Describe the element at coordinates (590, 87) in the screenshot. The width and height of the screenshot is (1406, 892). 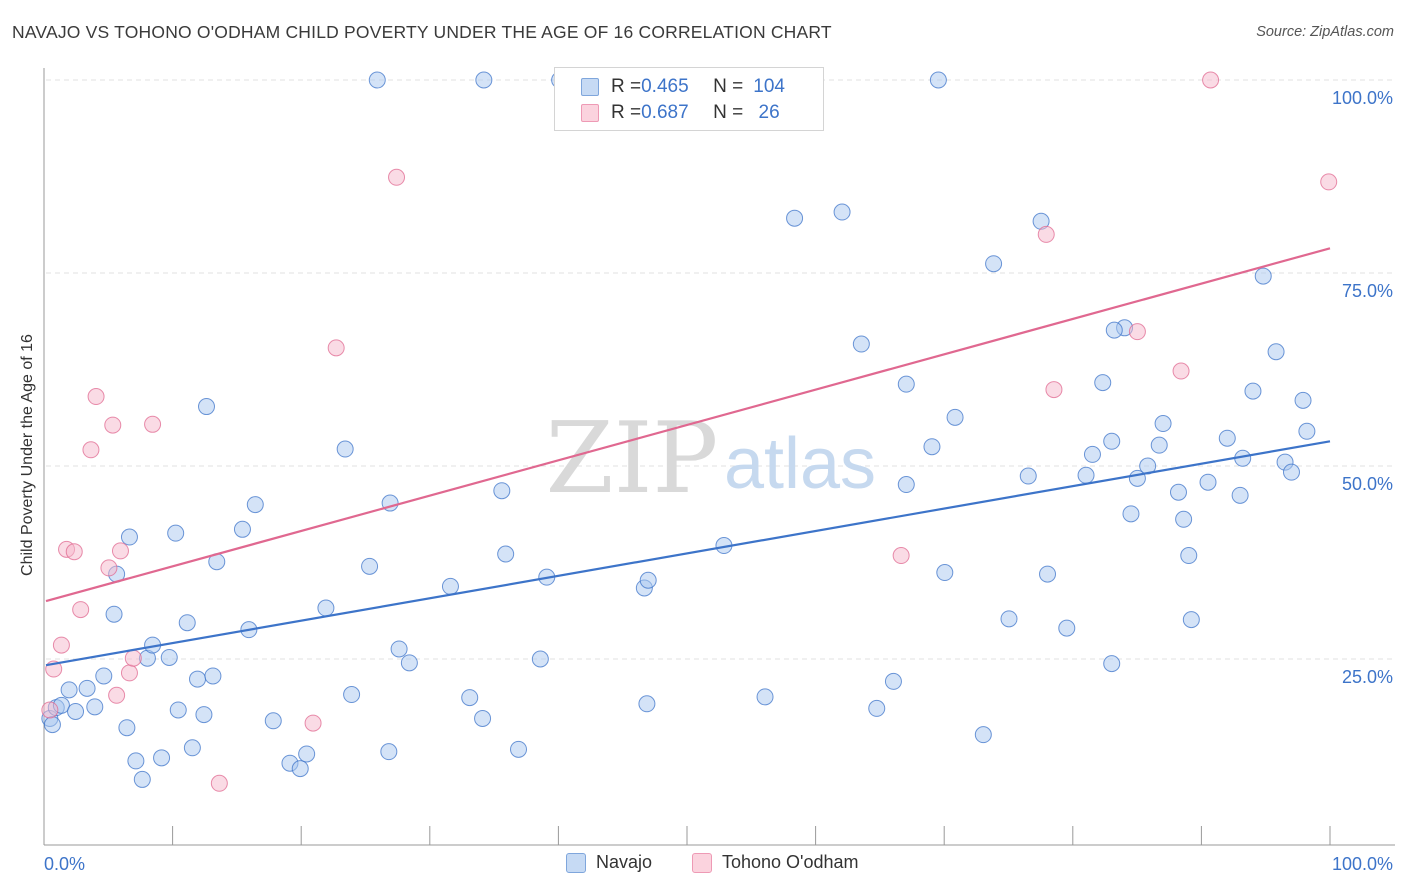
I see `legend-swatch-navajo` at that location.